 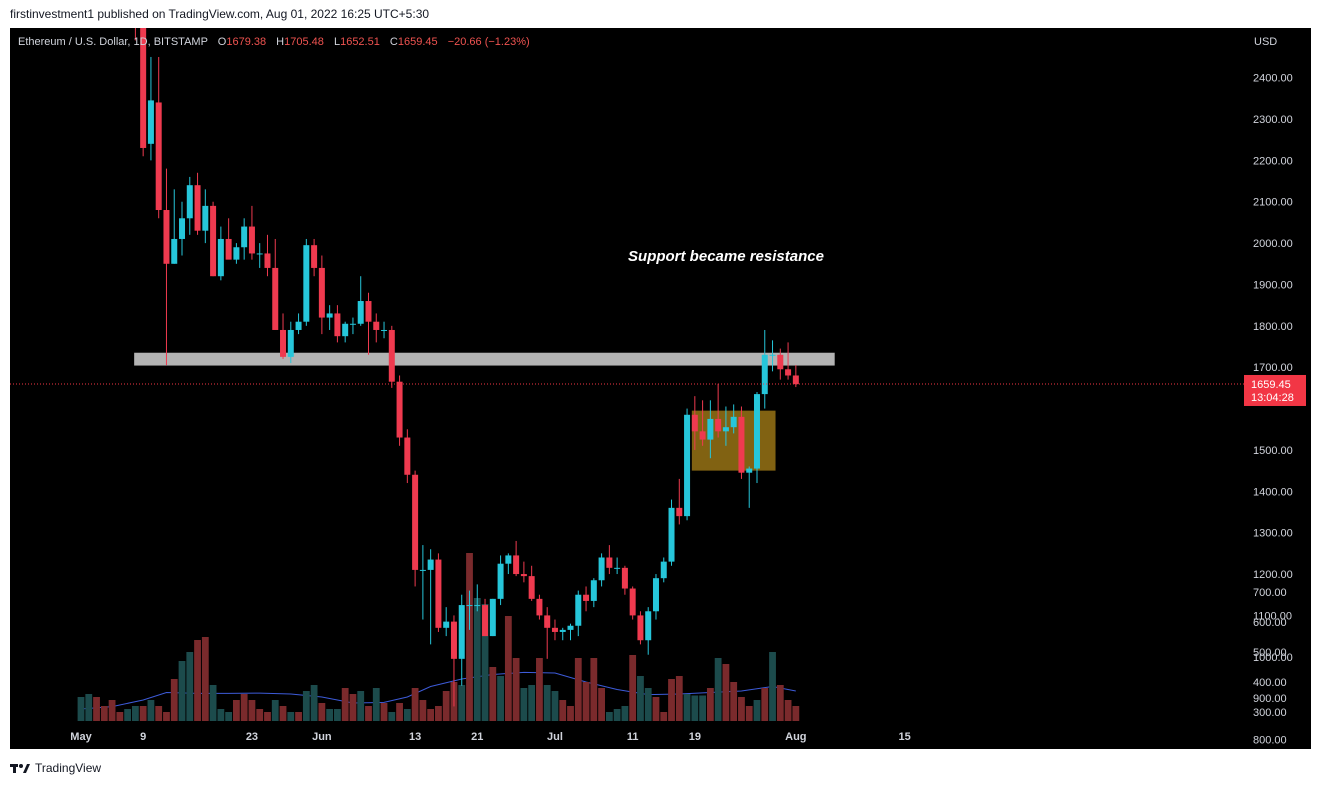 I want to click on y-tick-label: 1800.00, so click(x=1273, y=327).